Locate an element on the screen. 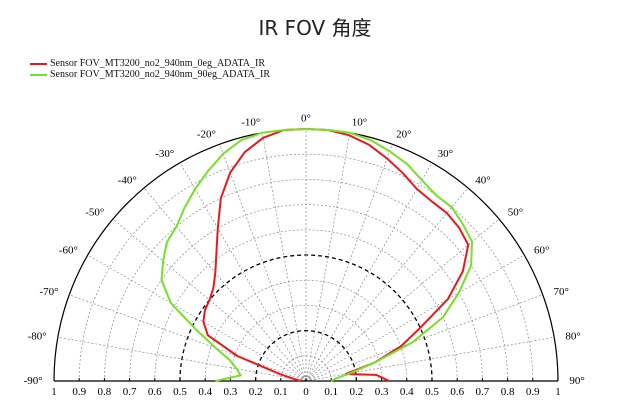 Image resolution: width=630 pixels, height=420 pixels. angle-tick-label-1: -80° is located at coordinates (37, 336).